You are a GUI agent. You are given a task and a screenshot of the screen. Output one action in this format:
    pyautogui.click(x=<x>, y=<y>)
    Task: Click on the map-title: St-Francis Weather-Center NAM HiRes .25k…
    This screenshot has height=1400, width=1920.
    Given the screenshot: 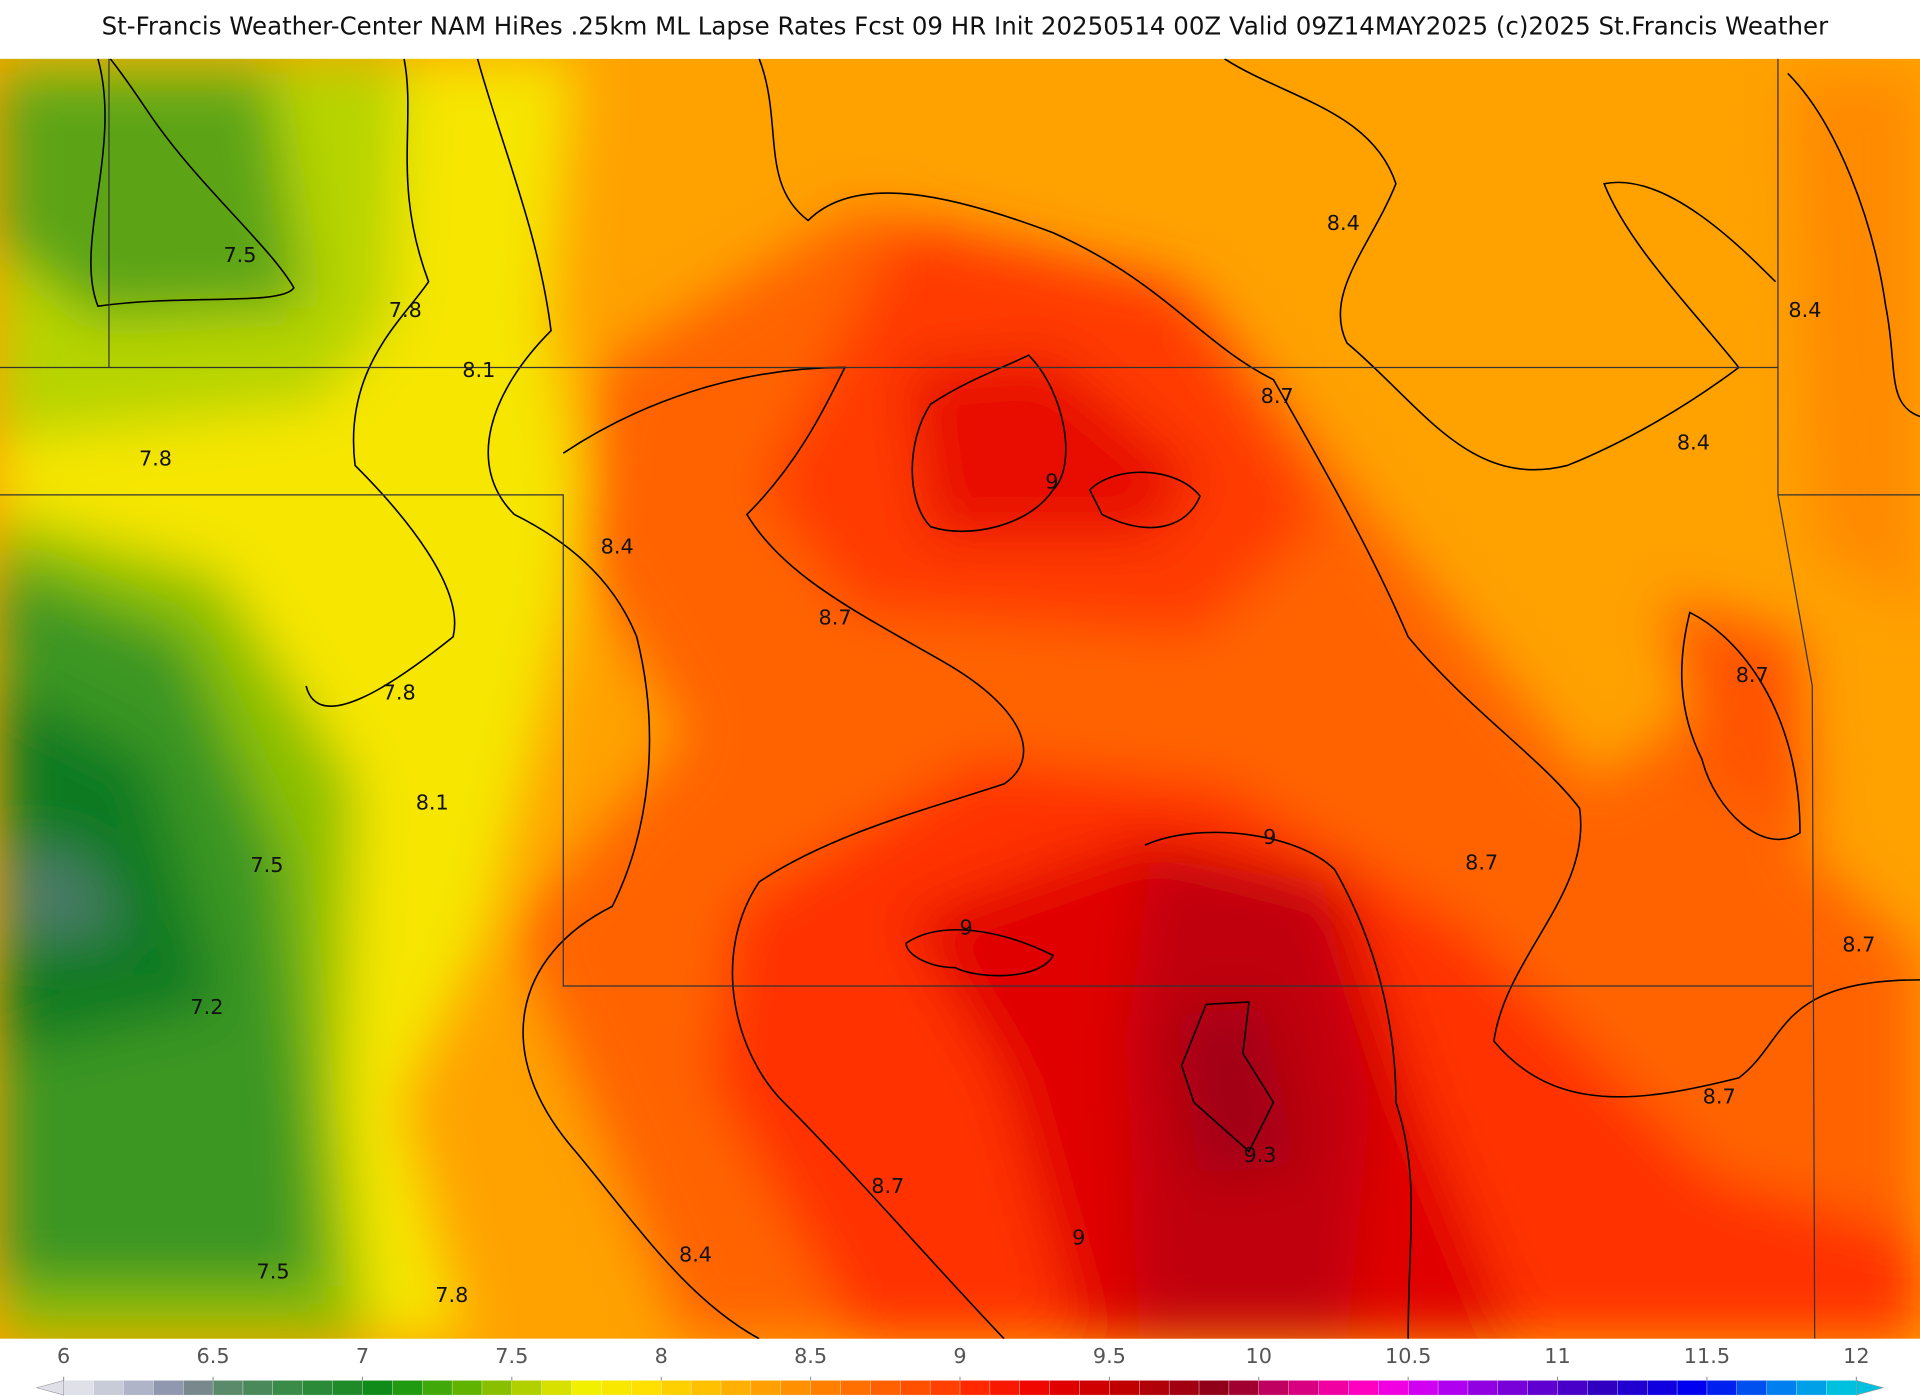 What is the action you would take?
    pyautogui.click(x=965, y=25)
    